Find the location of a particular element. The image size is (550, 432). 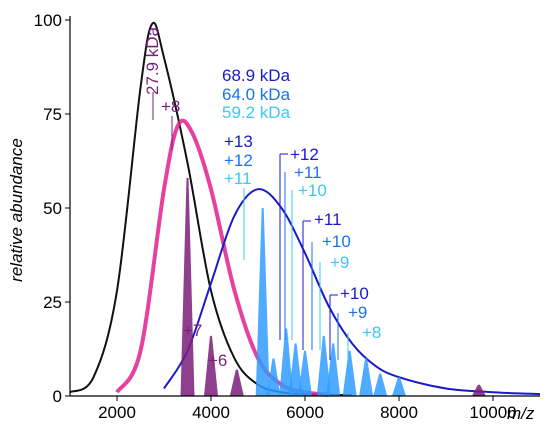

y-tick-label: 0 is located at coordinates (57, 396).